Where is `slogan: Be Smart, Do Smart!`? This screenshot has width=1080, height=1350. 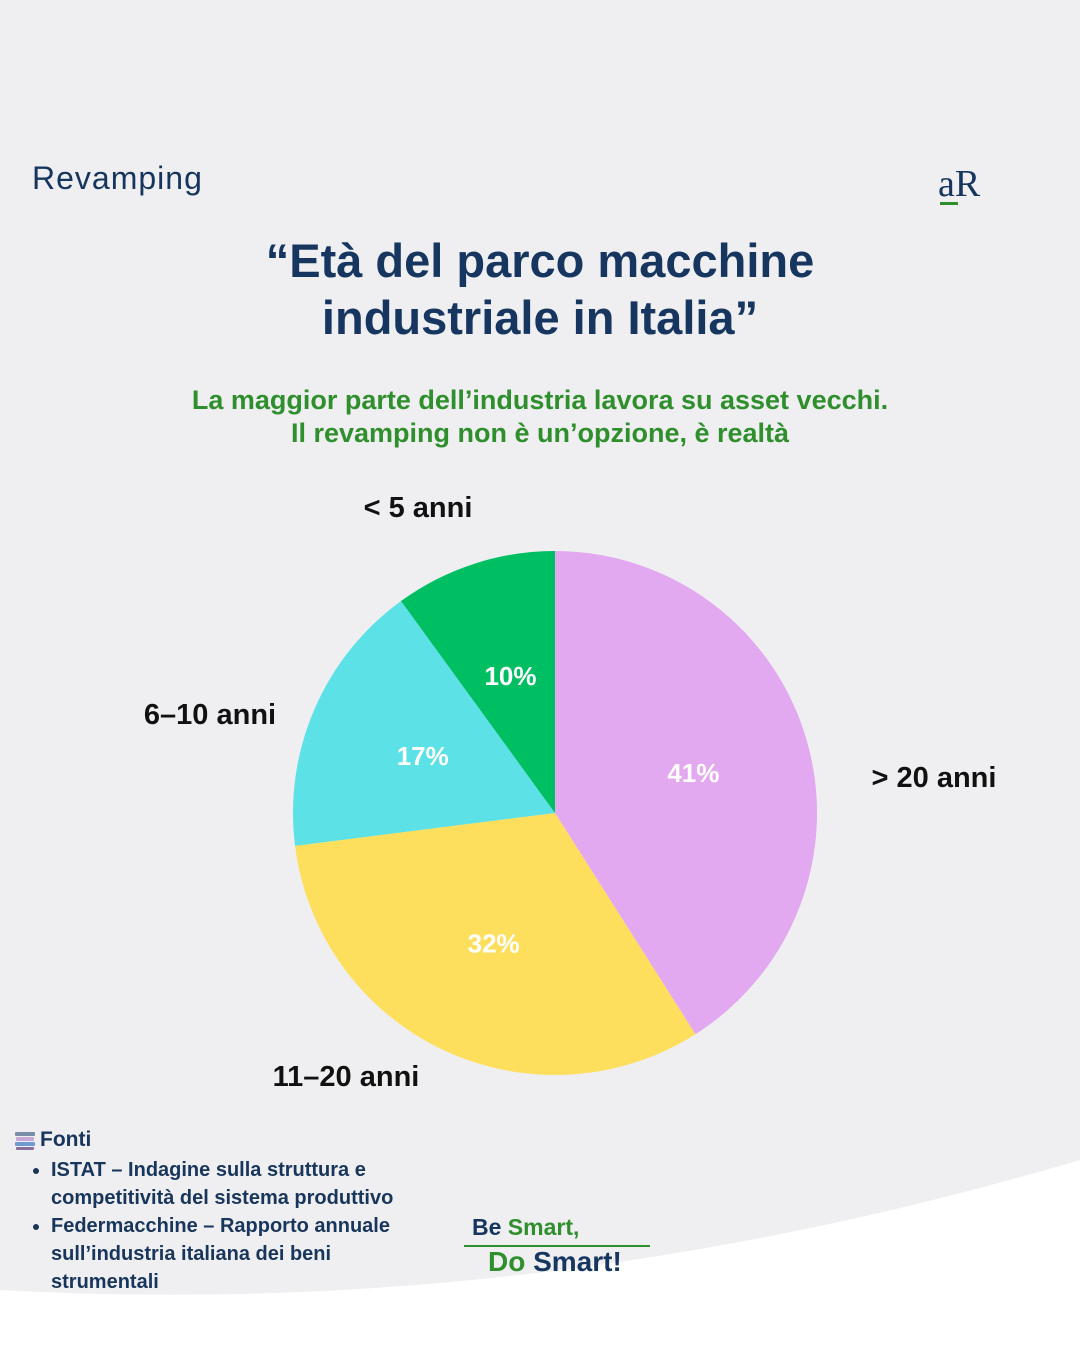 slogan: Be Smart, Do Smart! is located at coordinates (557, 1249).